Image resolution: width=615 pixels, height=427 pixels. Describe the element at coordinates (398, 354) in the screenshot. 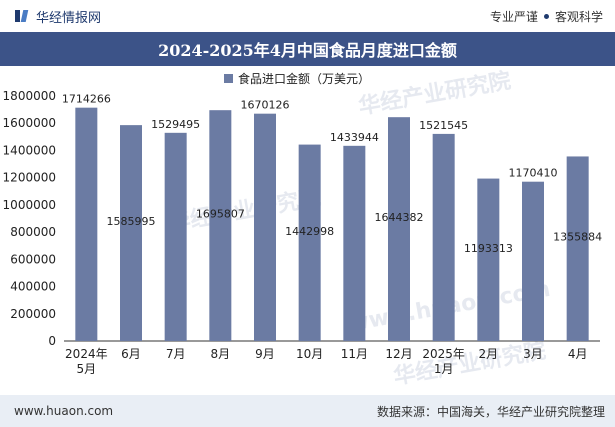

I see `x-tick-label: 12月` at that location.